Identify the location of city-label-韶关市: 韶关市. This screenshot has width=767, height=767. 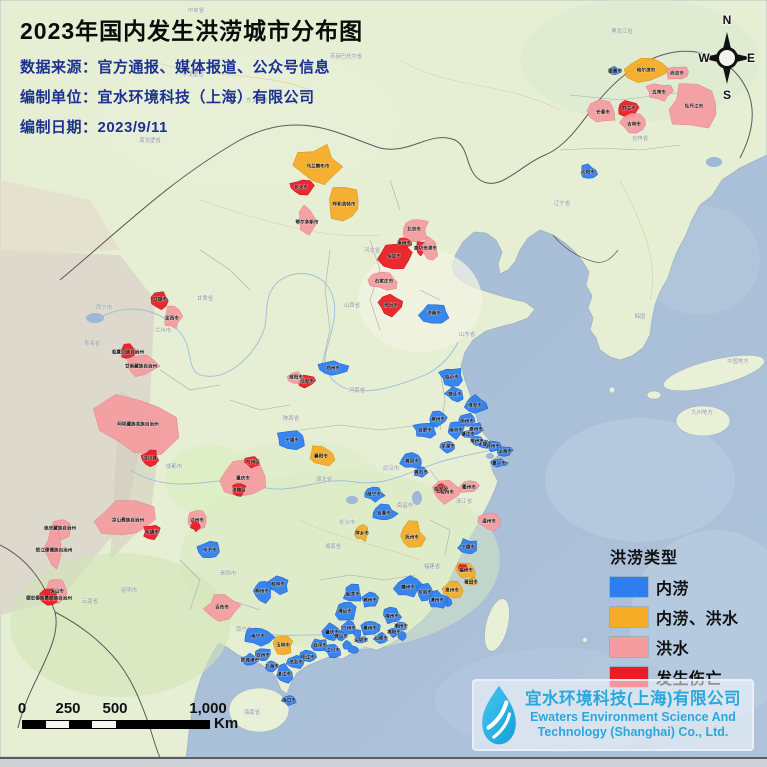
(353, 594).